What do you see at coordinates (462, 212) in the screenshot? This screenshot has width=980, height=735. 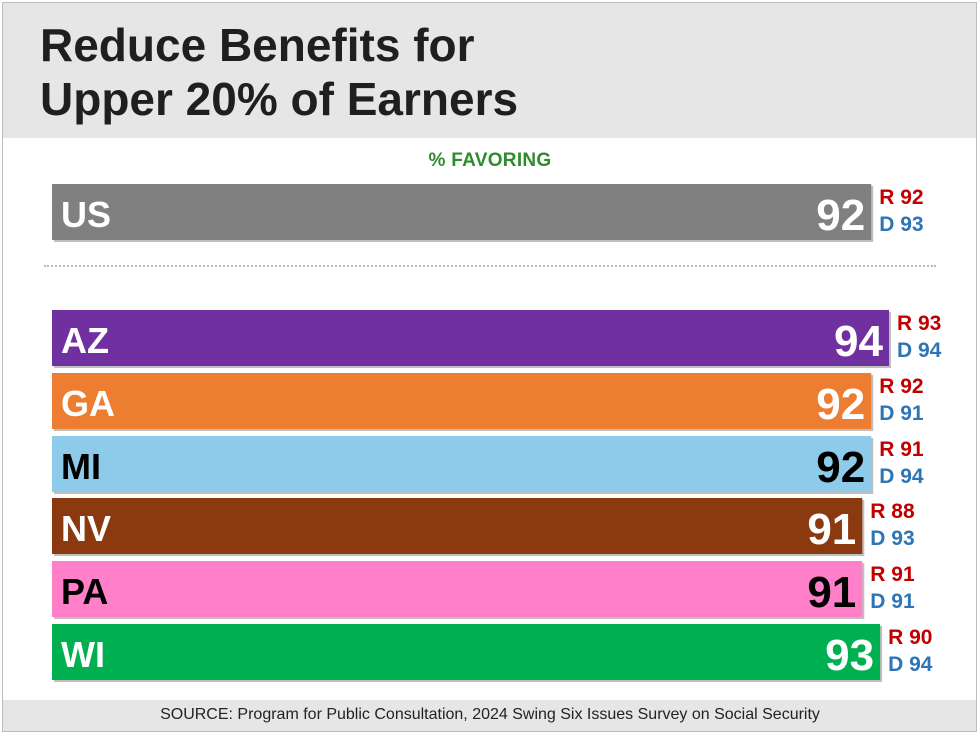 I see `bar-us` at bounding box center [462, 212].